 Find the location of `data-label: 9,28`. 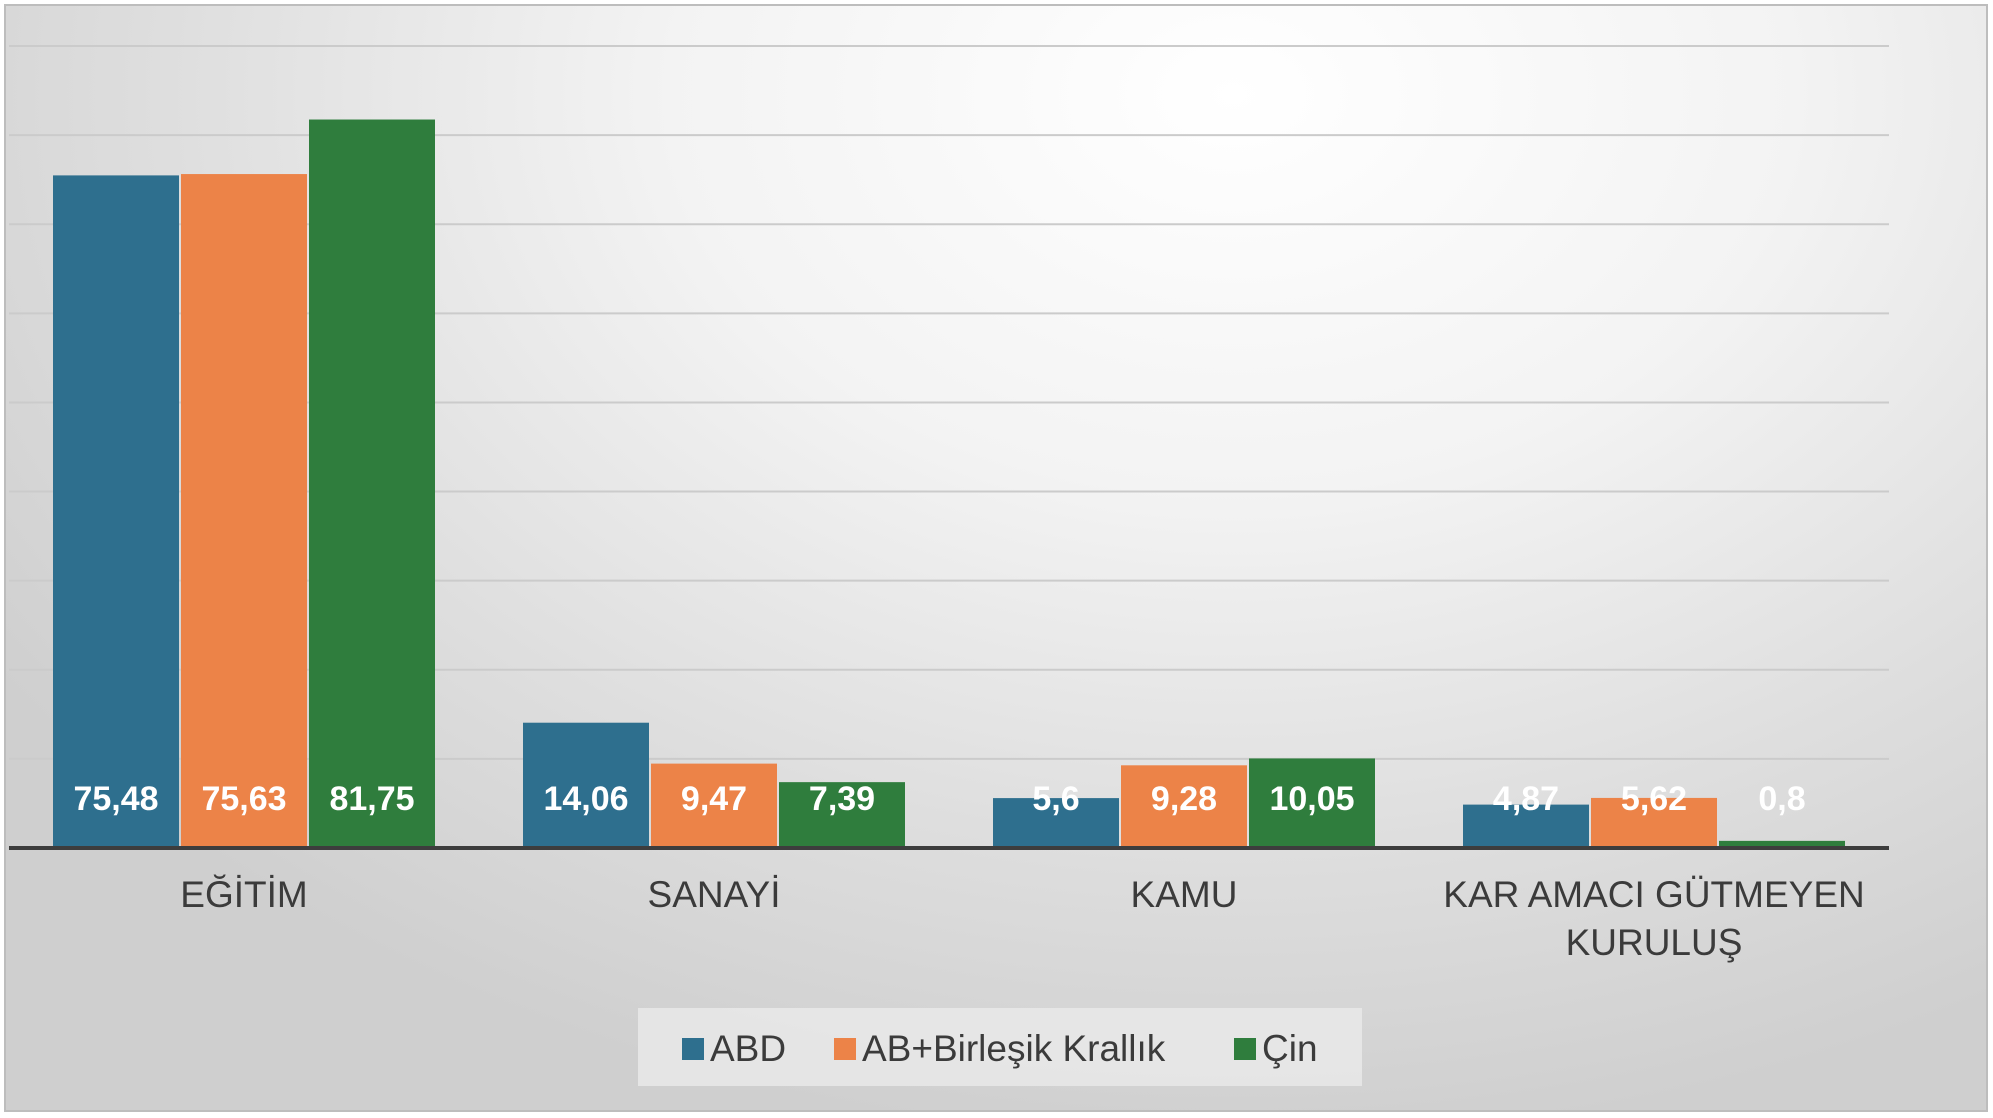

data-label: 9,28 is located at coordinates (1184, 799).